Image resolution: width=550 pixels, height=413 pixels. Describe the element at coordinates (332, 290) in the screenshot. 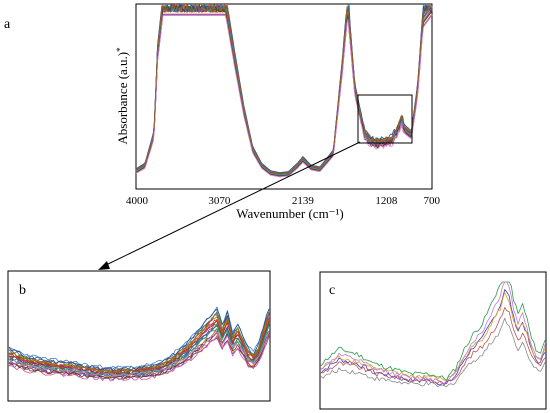

I see `panel-label-c: c` at that location.